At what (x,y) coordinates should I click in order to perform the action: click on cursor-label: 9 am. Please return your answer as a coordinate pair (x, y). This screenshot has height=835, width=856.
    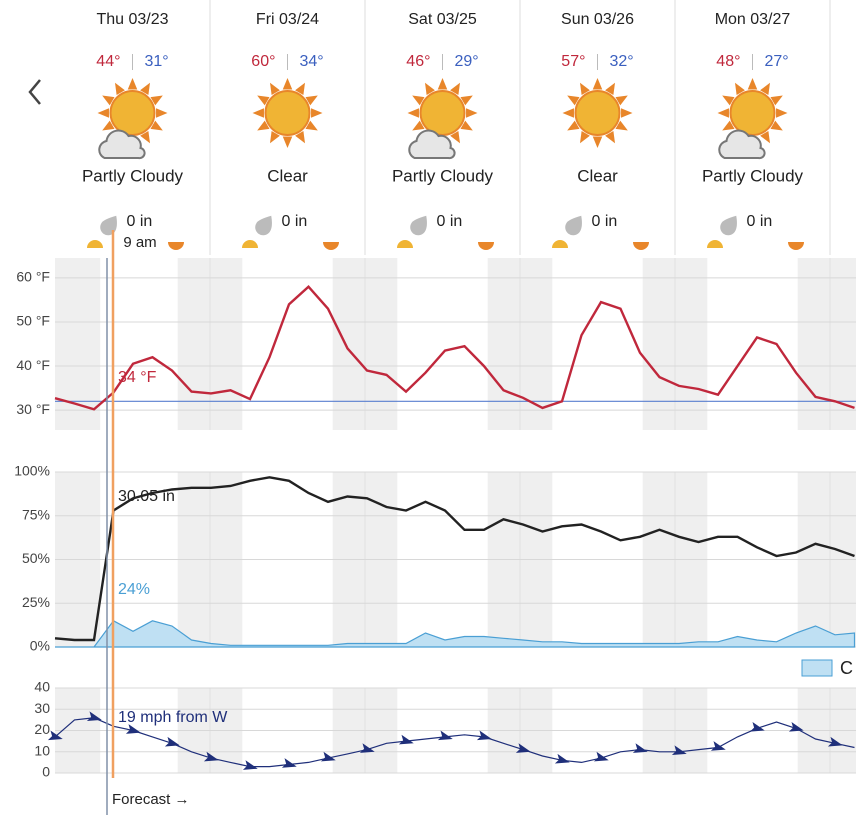
    Looking at the image, I should click on (139, 242).